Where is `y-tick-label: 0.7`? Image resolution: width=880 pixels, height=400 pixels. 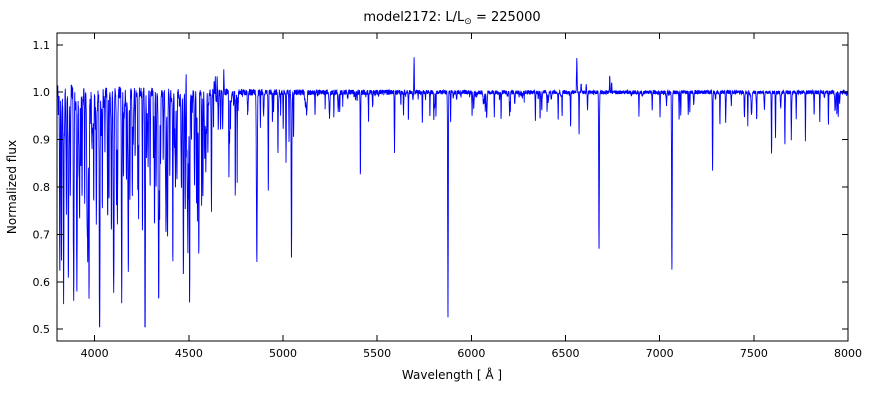 y-tick-label: 0.7 is located at coordinates (42, 234).